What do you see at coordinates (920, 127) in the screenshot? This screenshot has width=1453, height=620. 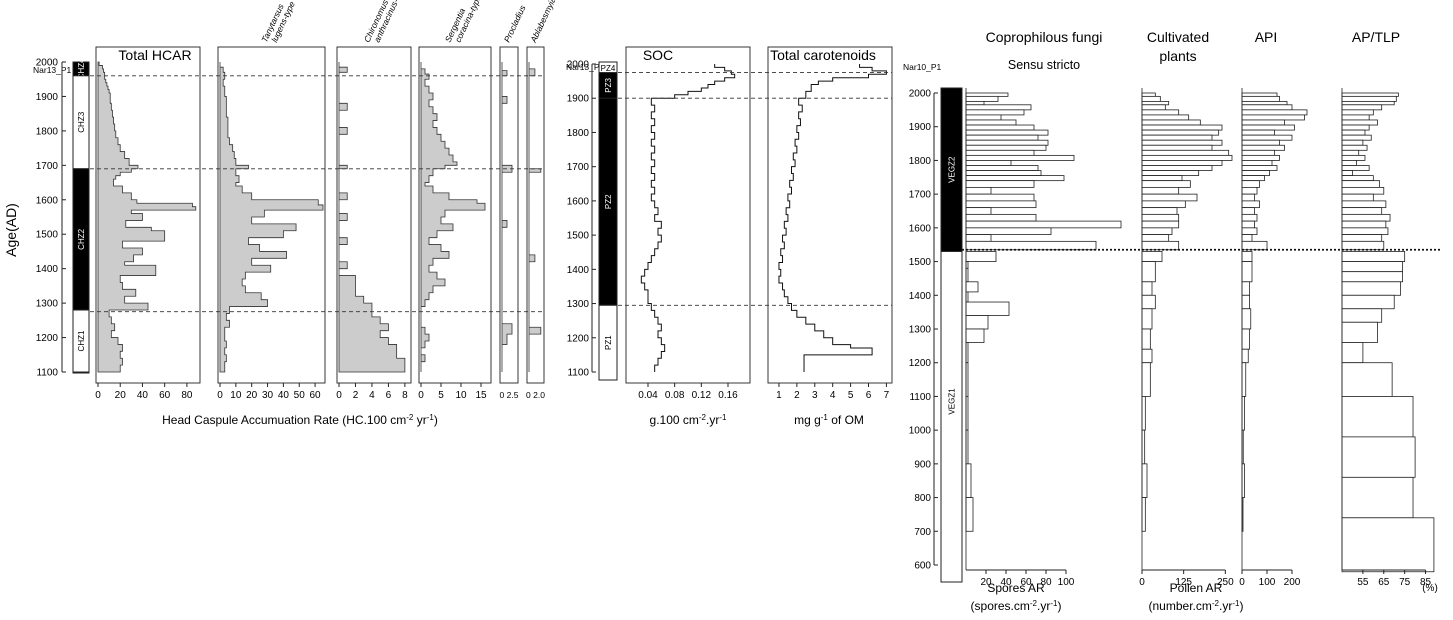 I see `age-tick-label: 1900` at bounding box center [920, 127].